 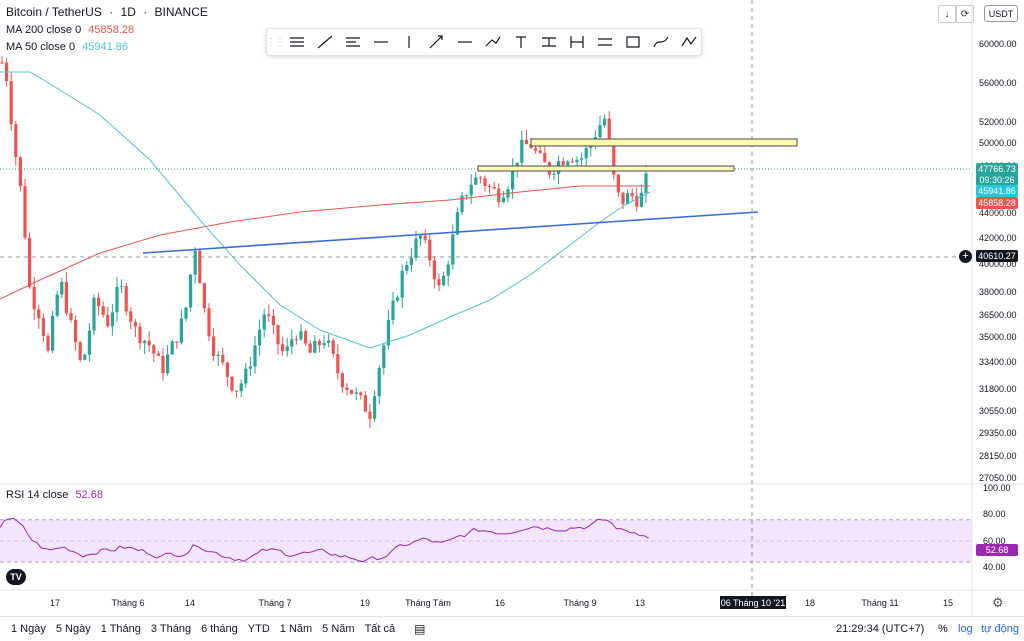 What do you see at coordinates (120, 629) in the screenshot?
I see `range-button-2: 1 Tháng` at bounding box center [120, 629].